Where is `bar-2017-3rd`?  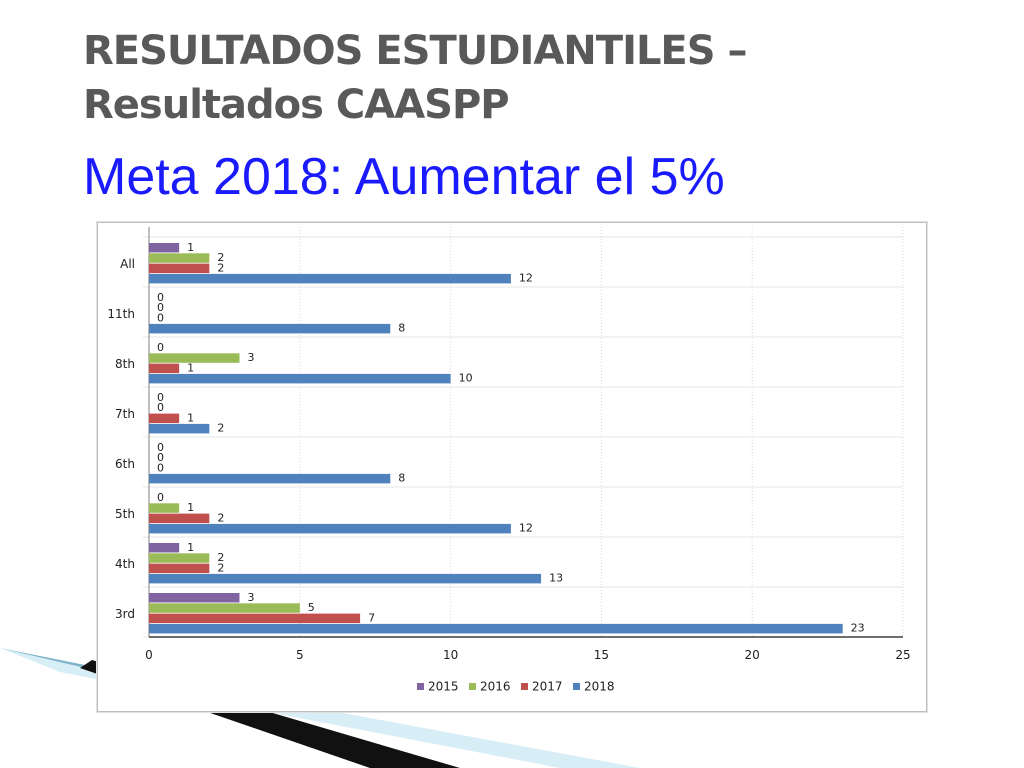 bar-2017-3rd is located at coordinates (255, 618).